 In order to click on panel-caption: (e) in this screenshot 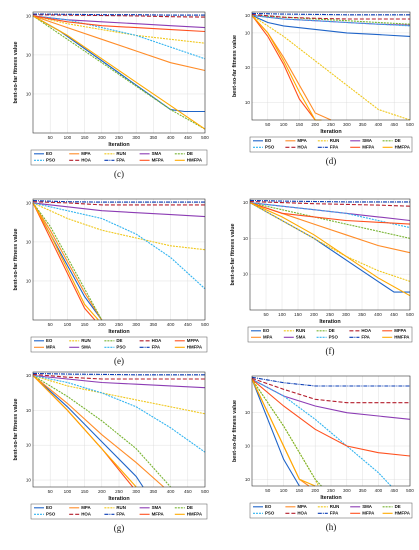, I will do `click(119, 361)`.